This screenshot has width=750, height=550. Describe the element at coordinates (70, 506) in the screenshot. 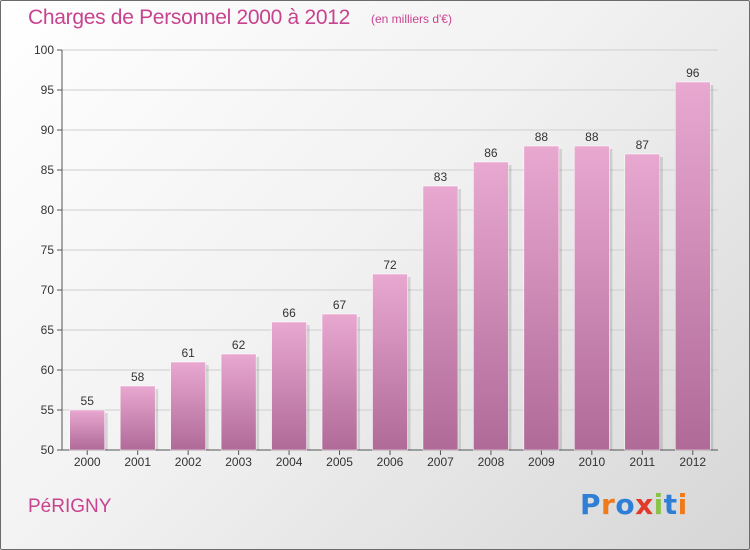

I see `place-name: PéRIGNY` at that location.